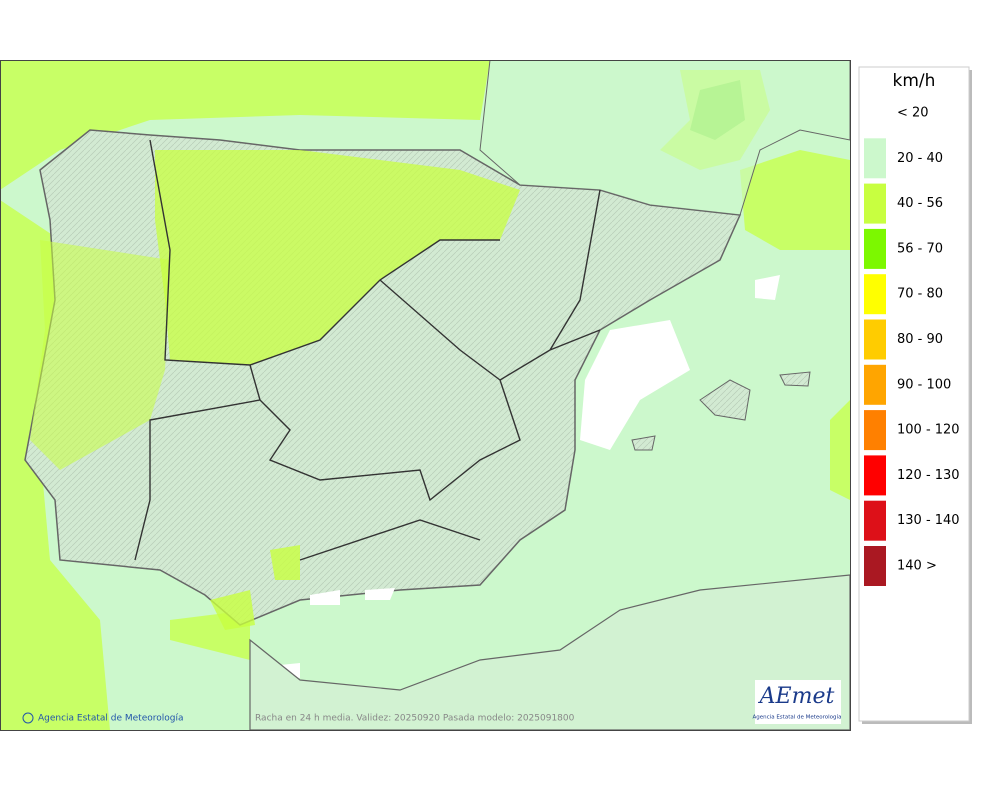 The width and height of the screenshot is (1000, 794). Describe the element at coordinates (549, 652) in the screenshot. I see `africa` at that location.